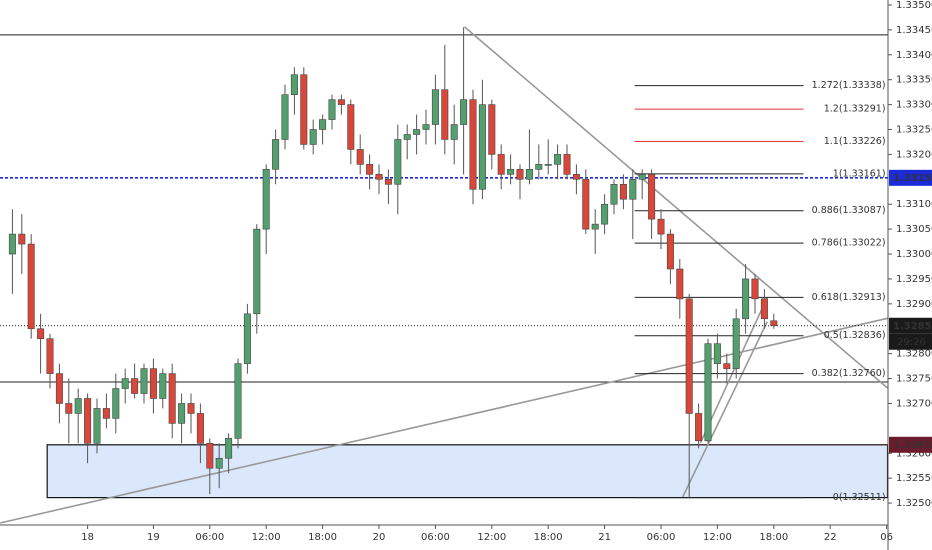  What do you see at coordinates (830, 537) in the screenshot?
I see `x-tick-label: 22` at bounding box center [830, 537].